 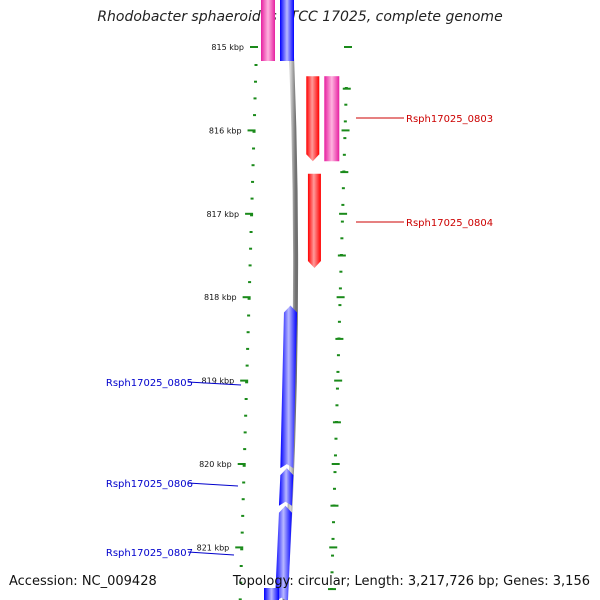 I want to click on tick-label: 816 kbp, so click(x=225, y=130).